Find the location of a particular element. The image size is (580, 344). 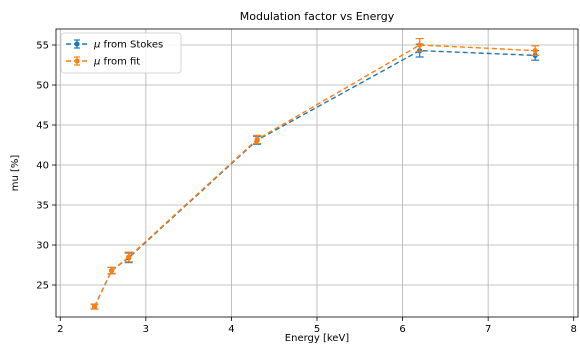

legend-label: μ from fit is located at coordinates (116, 62).